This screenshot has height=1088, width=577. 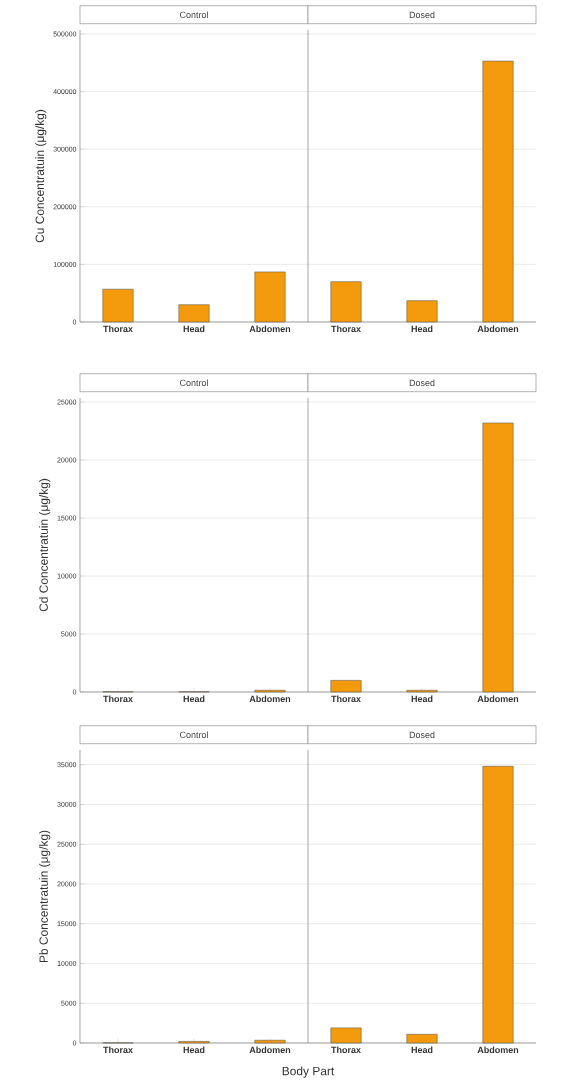 I want to click on x-axis-title: Body Part, so click(x=308, y=1072).